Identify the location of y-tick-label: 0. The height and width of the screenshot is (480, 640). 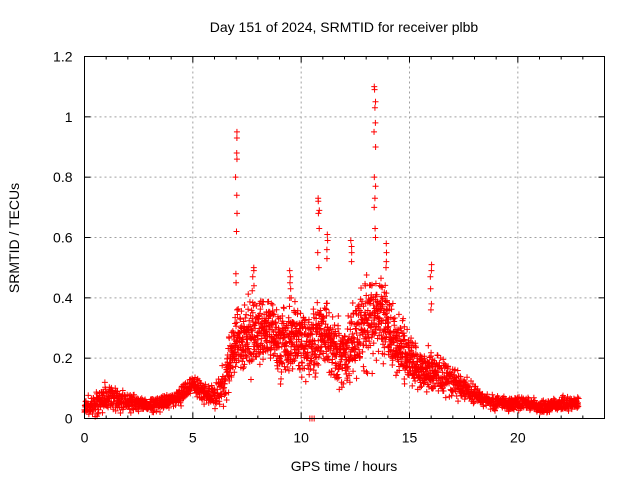
(69, 419).